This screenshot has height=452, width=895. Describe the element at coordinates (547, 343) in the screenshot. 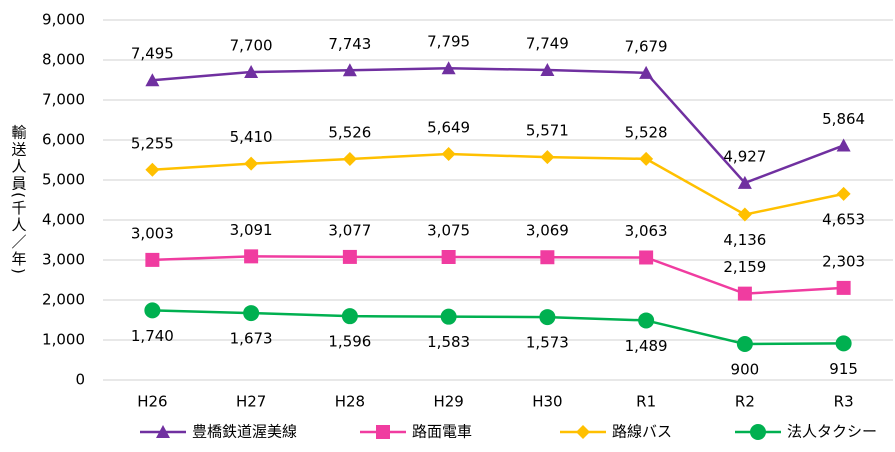

I see `data-label: 1,573` at that location.